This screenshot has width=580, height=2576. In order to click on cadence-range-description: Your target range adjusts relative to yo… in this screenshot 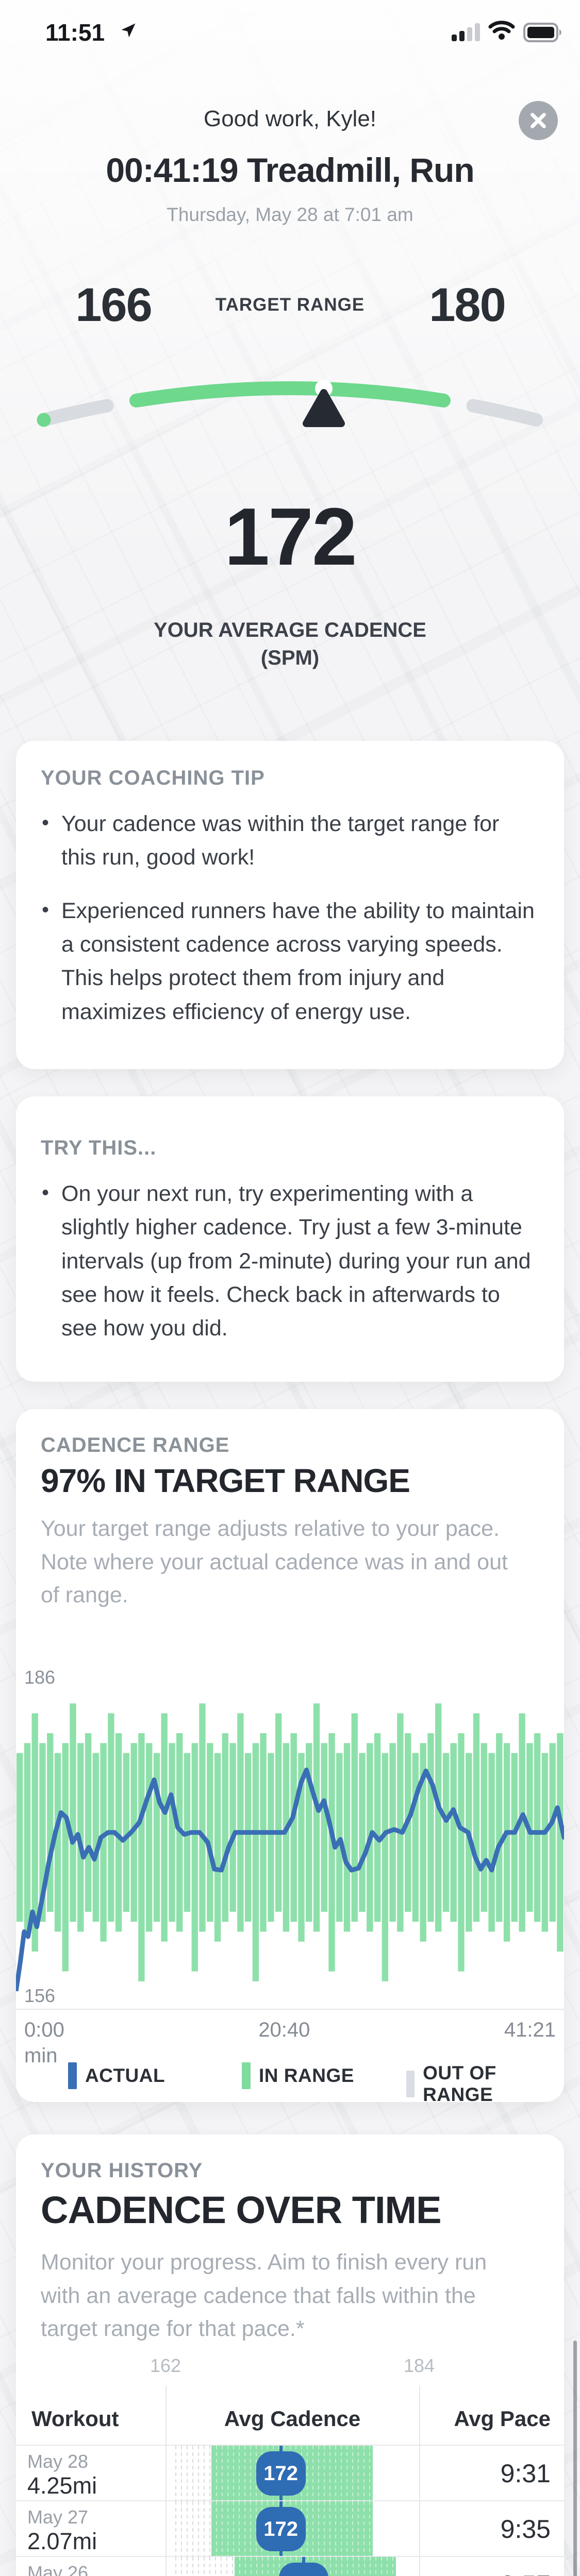, I will do `click(274, 1561)`.